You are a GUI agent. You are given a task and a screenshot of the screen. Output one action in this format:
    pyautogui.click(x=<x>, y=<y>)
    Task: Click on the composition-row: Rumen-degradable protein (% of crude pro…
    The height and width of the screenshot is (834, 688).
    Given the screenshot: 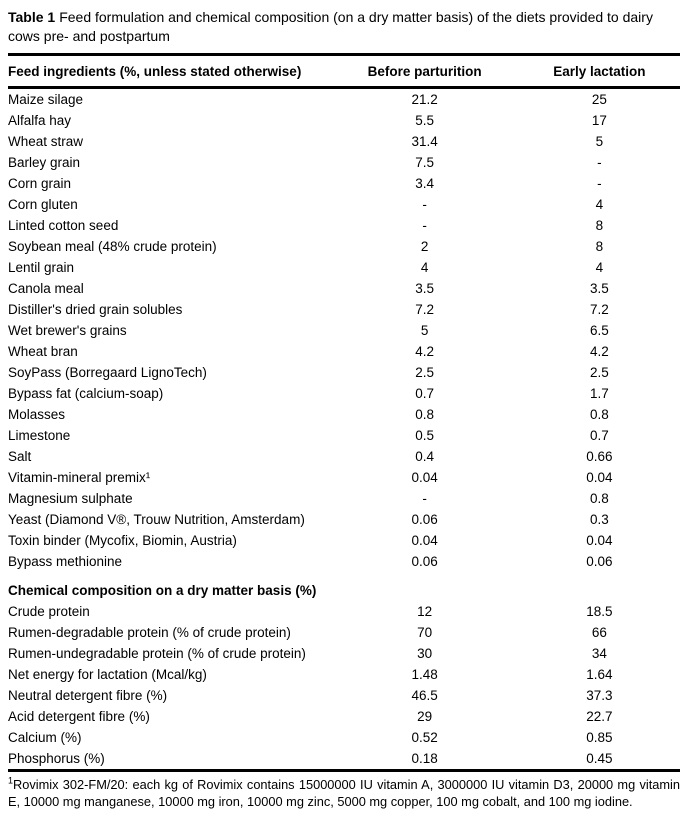 What is the action you would take?
    pyautogui.click(x=344, y=632)
    